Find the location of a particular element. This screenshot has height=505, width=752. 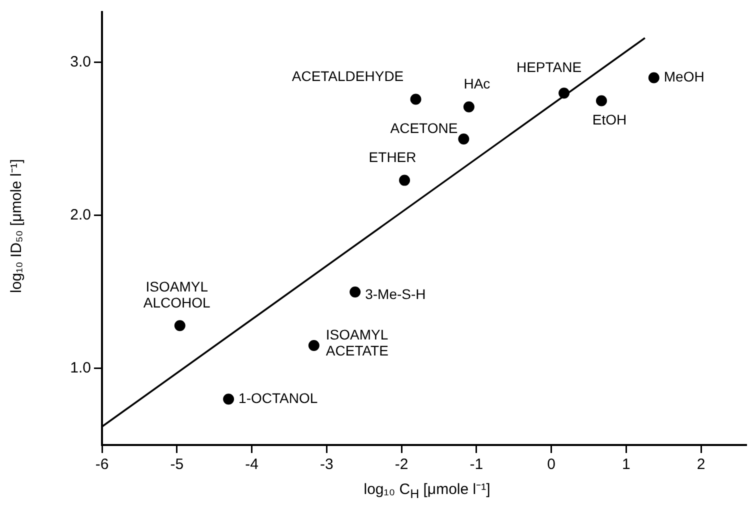

annotation: ISOAMYL ACETATE is located at coordinates (357, 342).